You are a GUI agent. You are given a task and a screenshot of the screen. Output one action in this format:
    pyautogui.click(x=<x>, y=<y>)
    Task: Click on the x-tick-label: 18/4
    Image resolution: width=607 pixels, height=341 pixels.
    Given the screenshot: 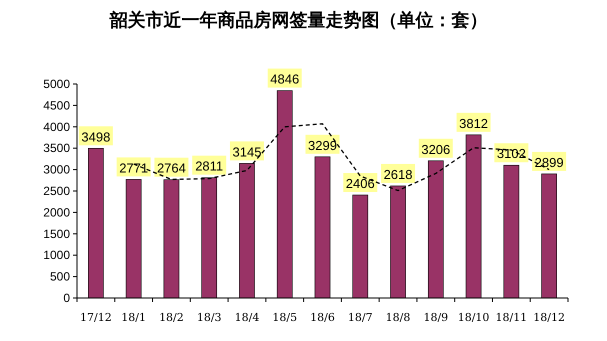 What is the action you would take?
    pyautogui.click(x=247, y=317)
    